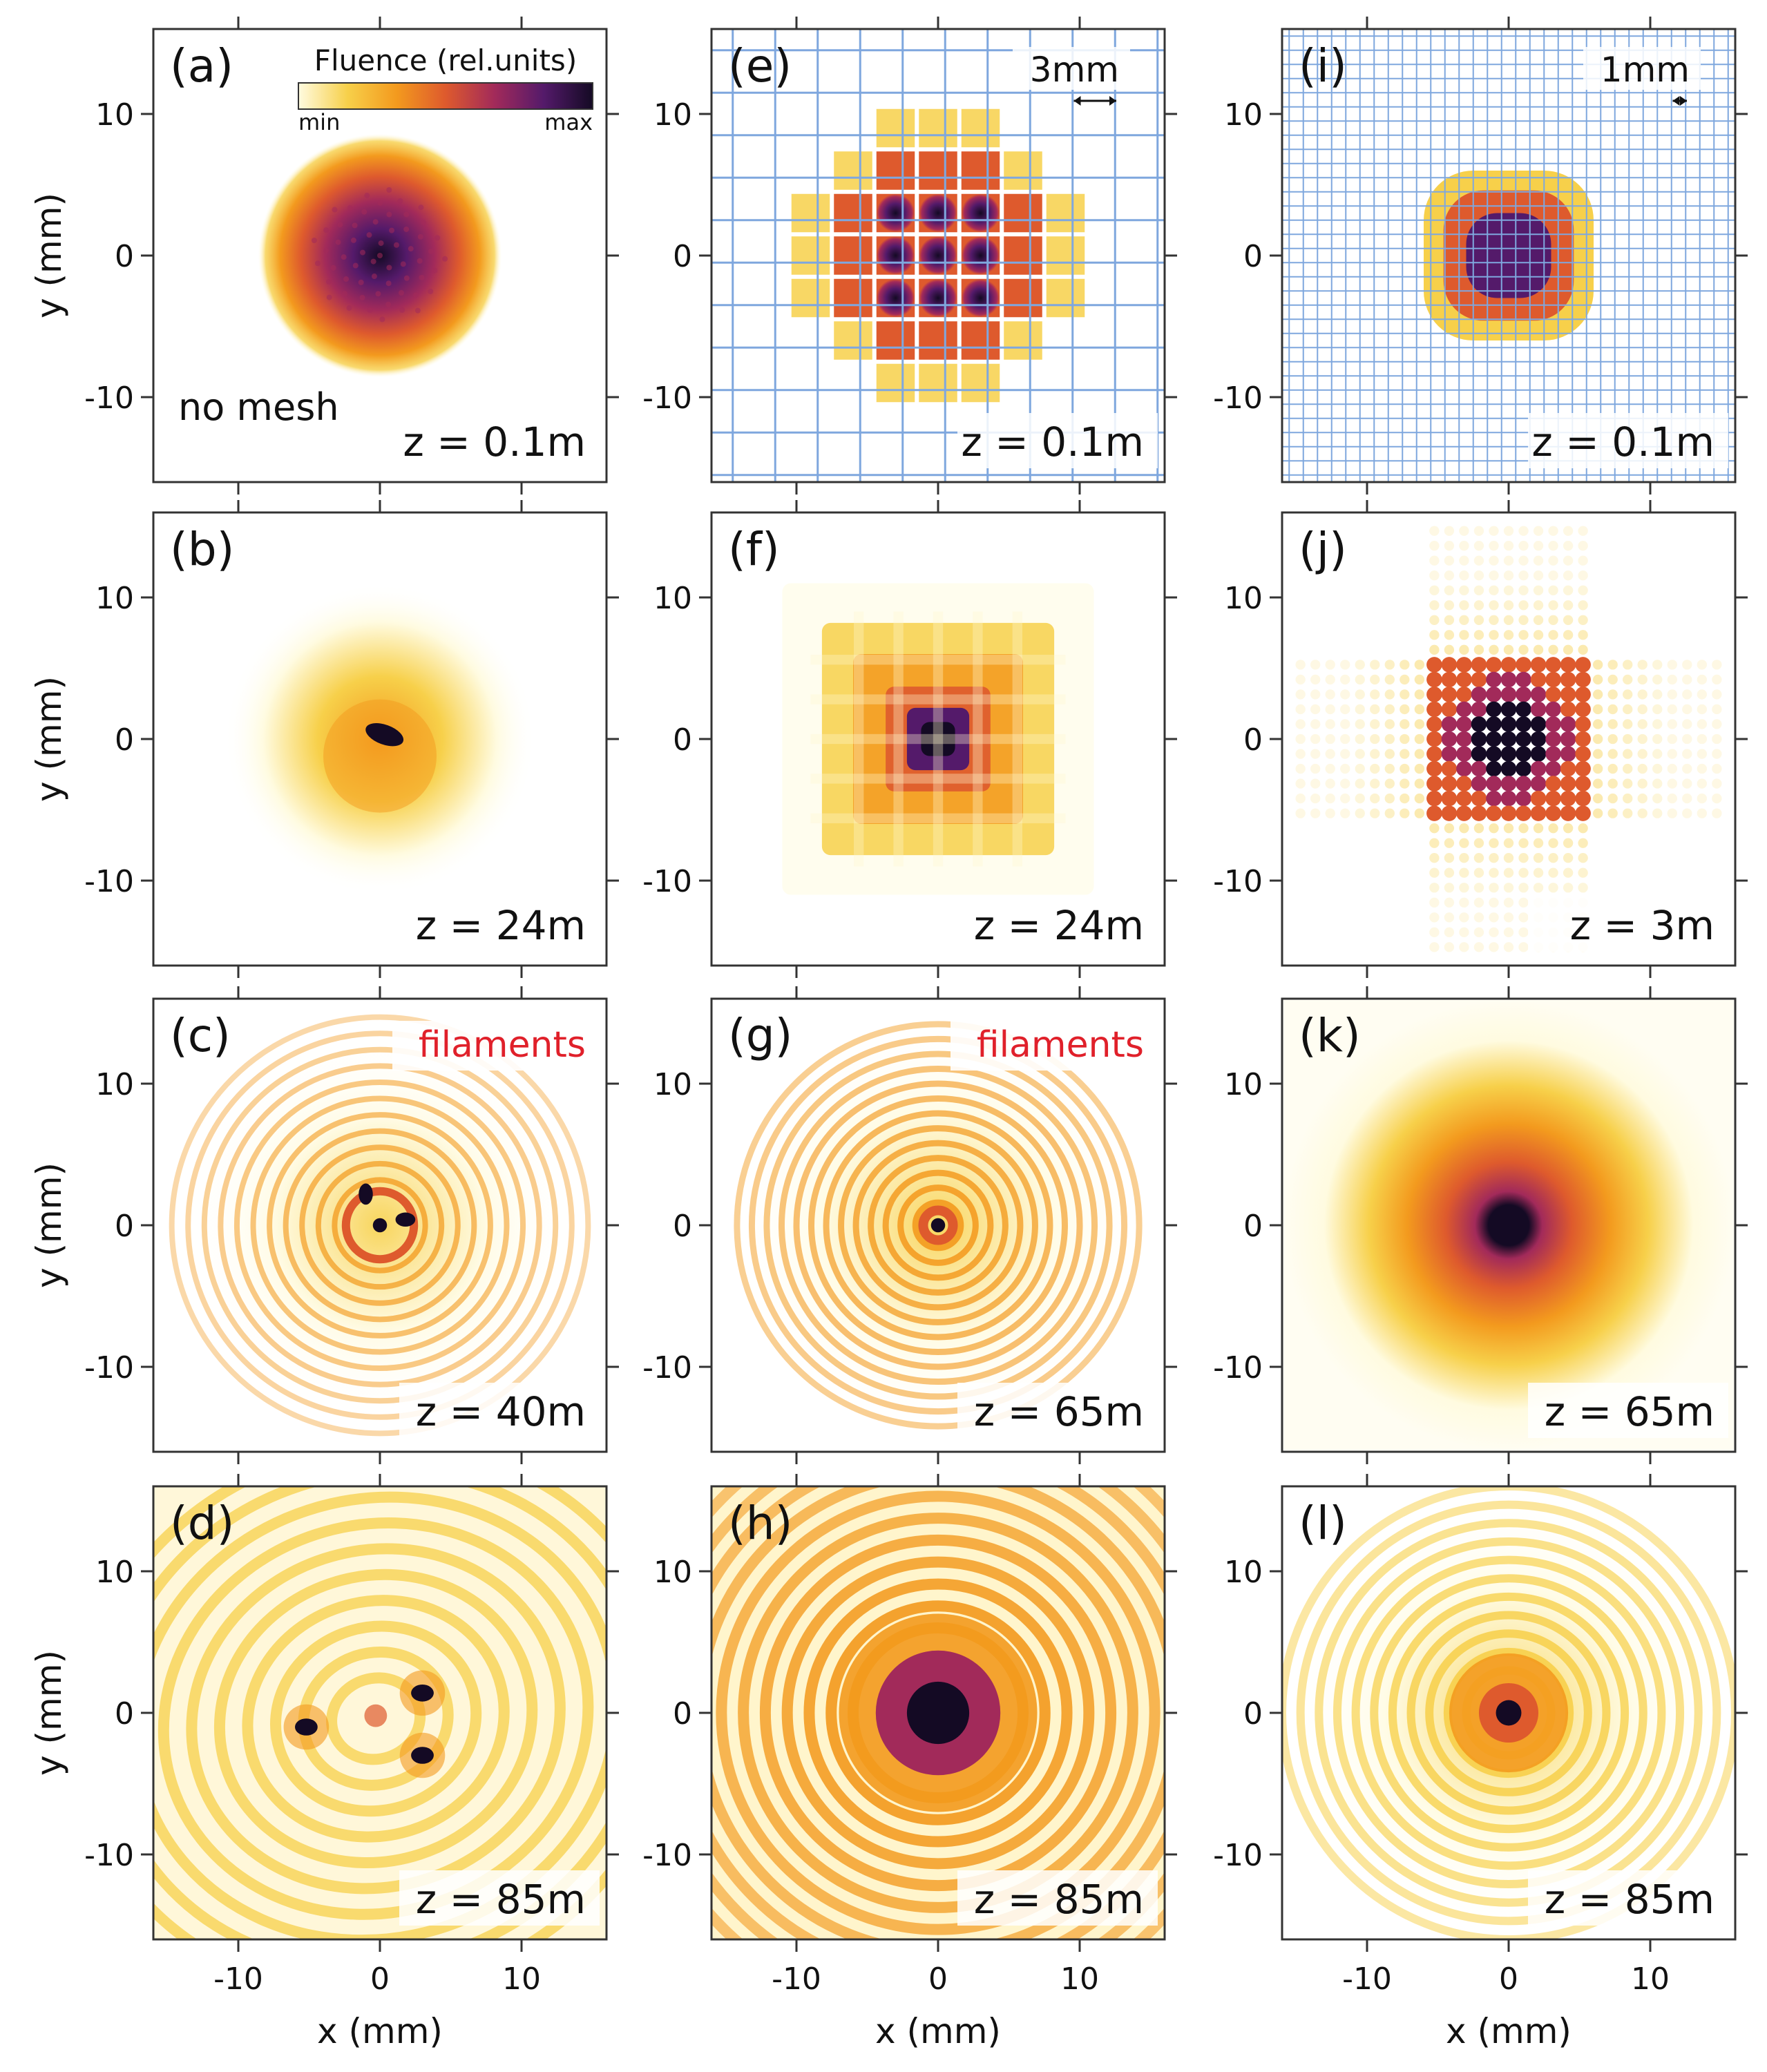  I want to click on panel-i: 10 0 -10 (i) z = 0.1m 1mm, so click(1480, 256).